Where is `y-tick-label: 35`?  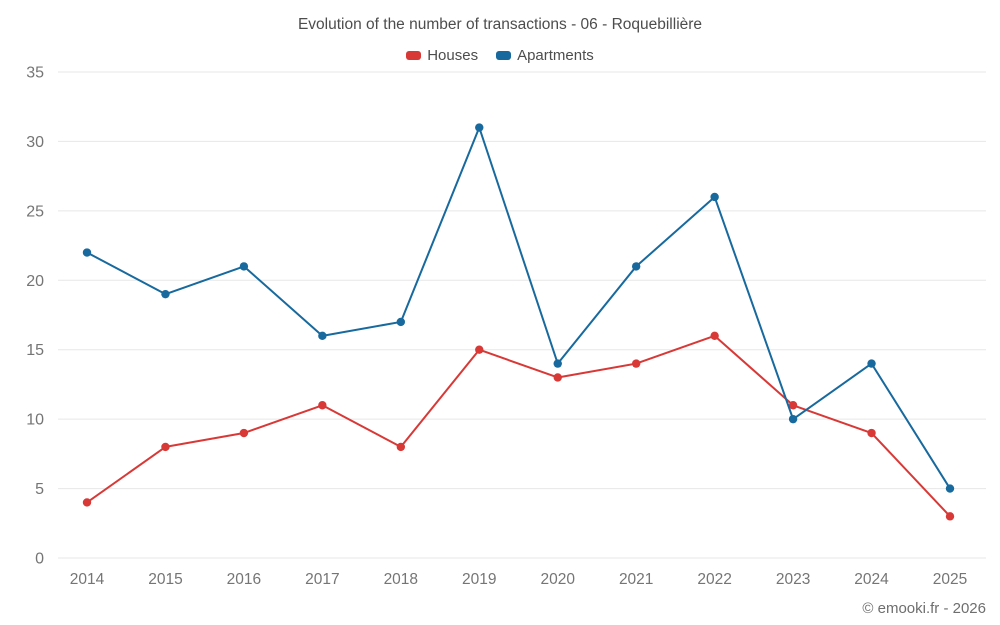
y-tick-label: 35 is located at coordinates (35, 73).